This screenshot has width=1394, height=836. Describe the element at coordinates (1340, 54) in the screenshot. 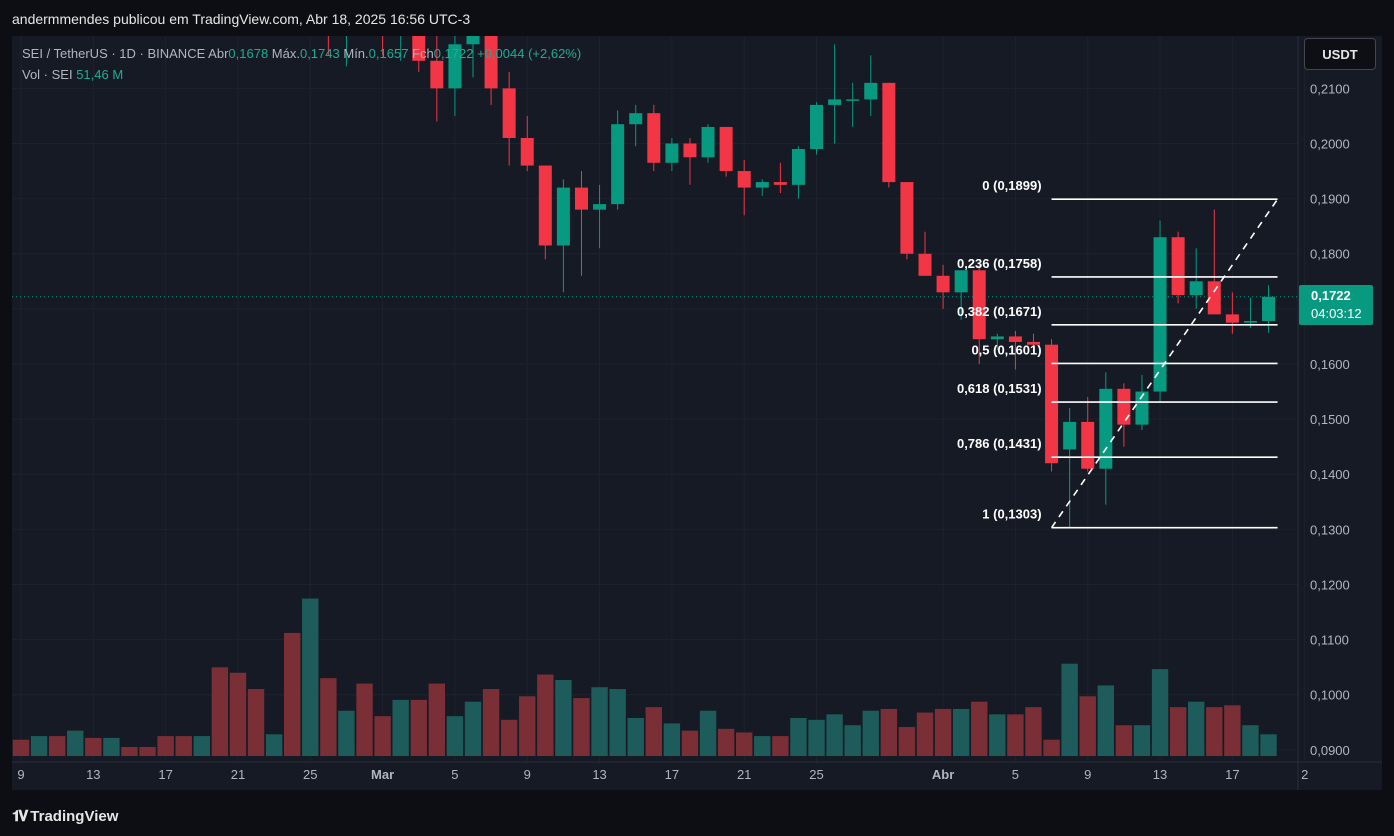

I see `currency-button: USDT` at that location.